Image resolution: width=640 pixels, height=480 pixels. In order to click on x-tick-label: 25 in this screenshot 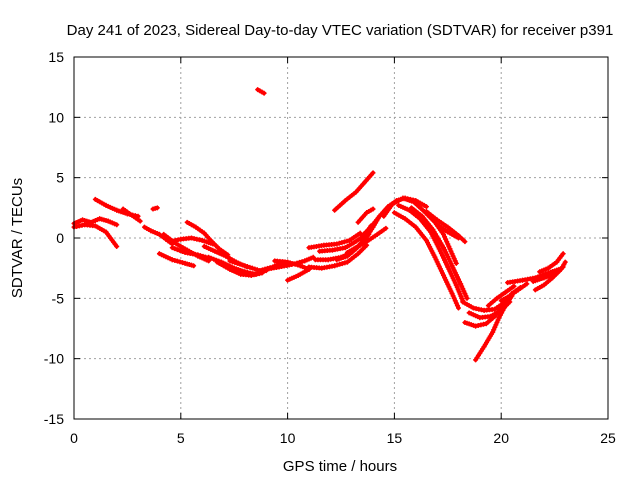, I will do `click(608, 438)`.